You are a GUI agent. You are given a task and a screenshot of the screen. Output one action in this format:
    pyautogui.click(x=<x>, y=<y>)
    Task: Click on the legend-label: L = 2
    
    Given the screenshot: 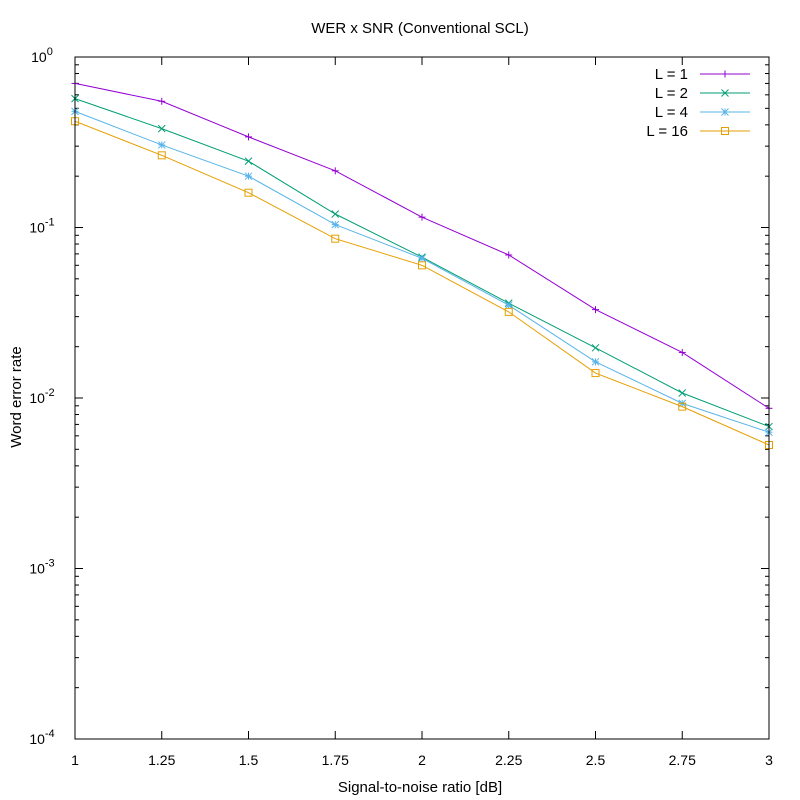 What is the action you would take?
    pyautogui.click(x=671, y=93)
    